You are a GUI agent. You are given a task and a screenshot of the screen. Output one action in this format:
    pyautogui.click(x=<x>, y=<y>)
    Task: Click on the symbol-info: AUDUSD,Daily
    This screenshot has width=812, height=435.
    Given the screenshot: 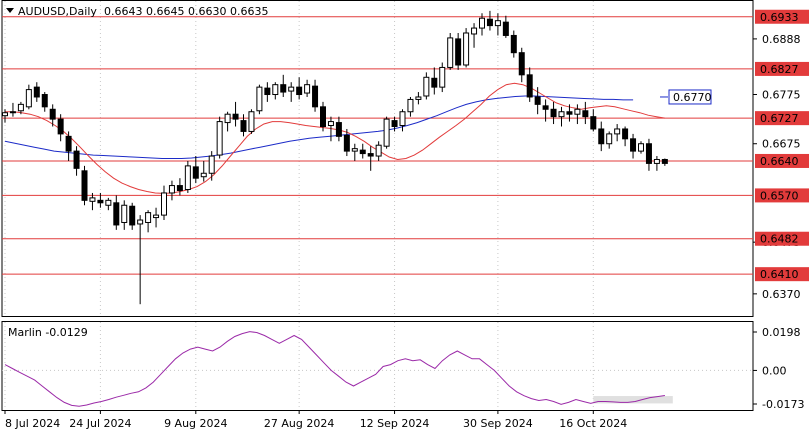 What is the action you would take?
    pyautogui.click(x=57, y=11)
    